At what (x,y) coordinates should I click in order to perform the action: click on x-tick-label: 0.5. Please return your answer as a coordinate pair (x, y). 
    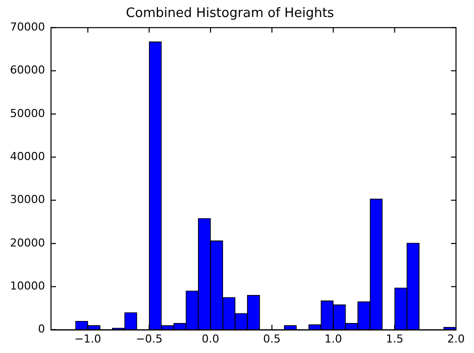
    Looking at the image, I should click on (272, 339).